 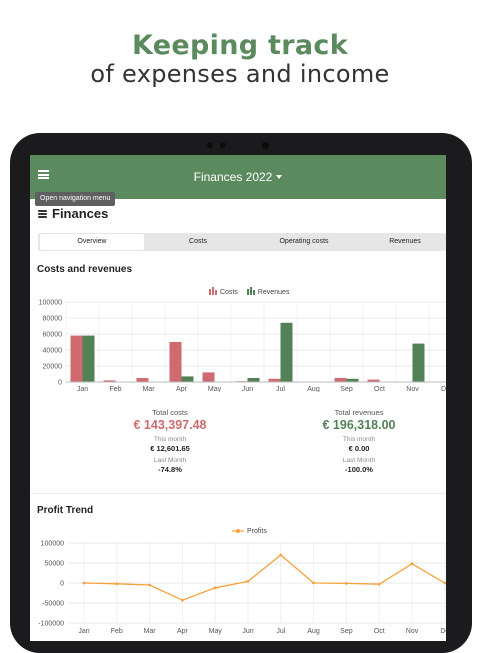 I want to click on costs-last-month-value: -74.8%, so click(x=170, y=469).